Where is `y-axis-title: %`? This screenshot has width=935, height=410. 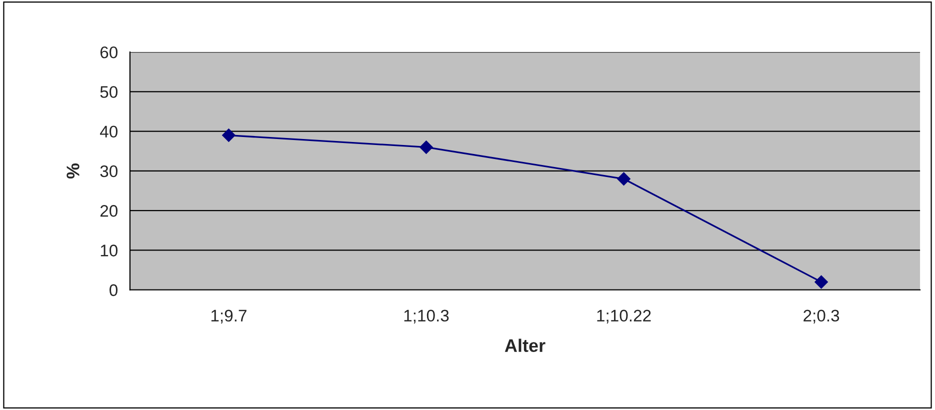
y-axis-title: % is located at coordinates (73, 171).